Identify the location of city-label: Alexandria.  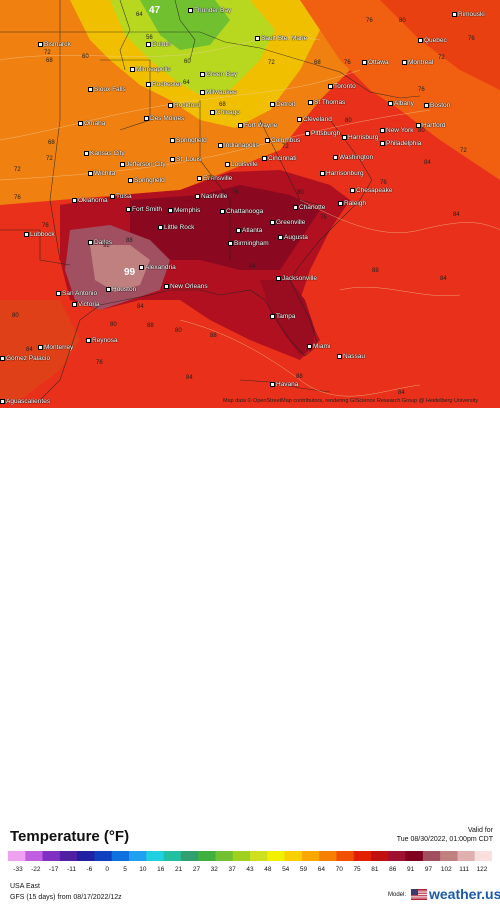
(157, 268).